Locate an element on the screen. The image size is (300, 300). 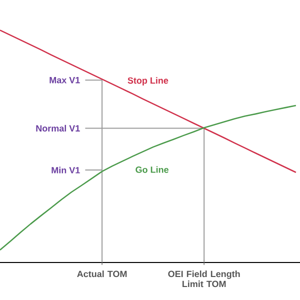
ref-line-label: Normal V1 is located at coordinates (58, 128).